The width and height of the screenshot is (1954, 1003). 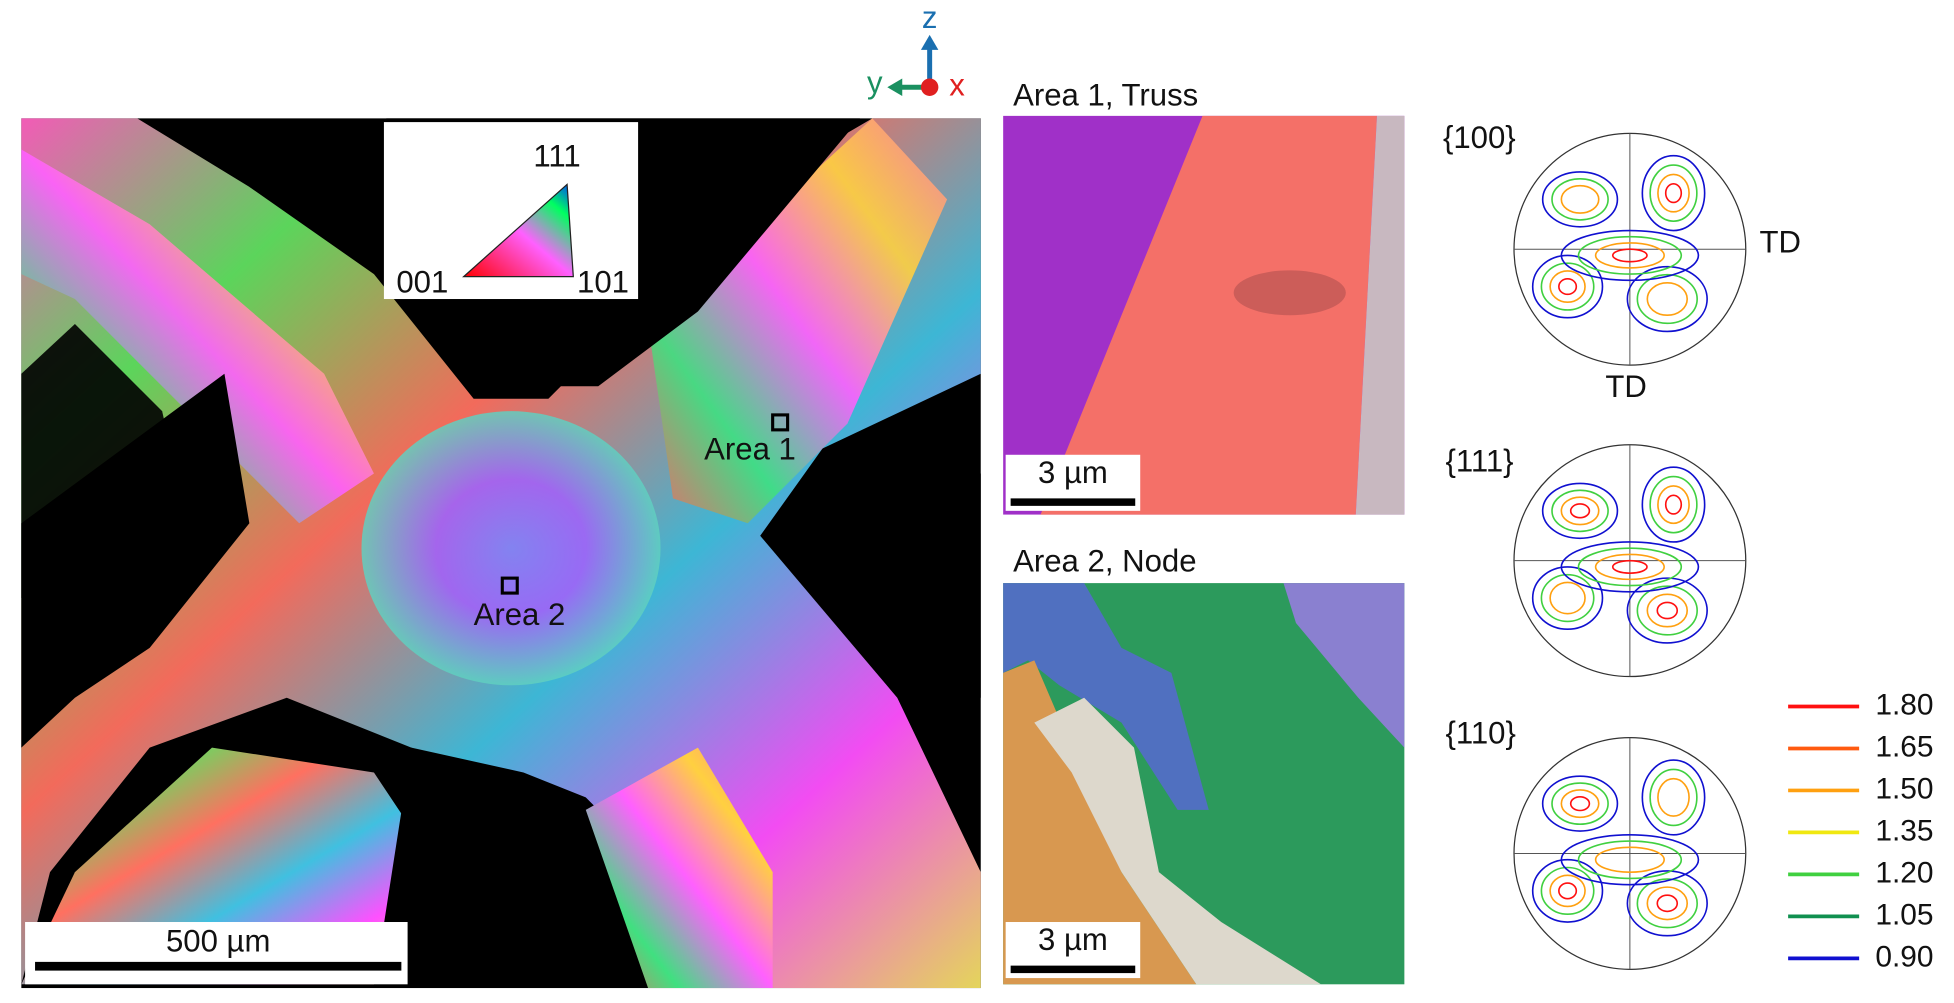 I want to click on legend-label: 1.50, so click(x=1904, y=788).